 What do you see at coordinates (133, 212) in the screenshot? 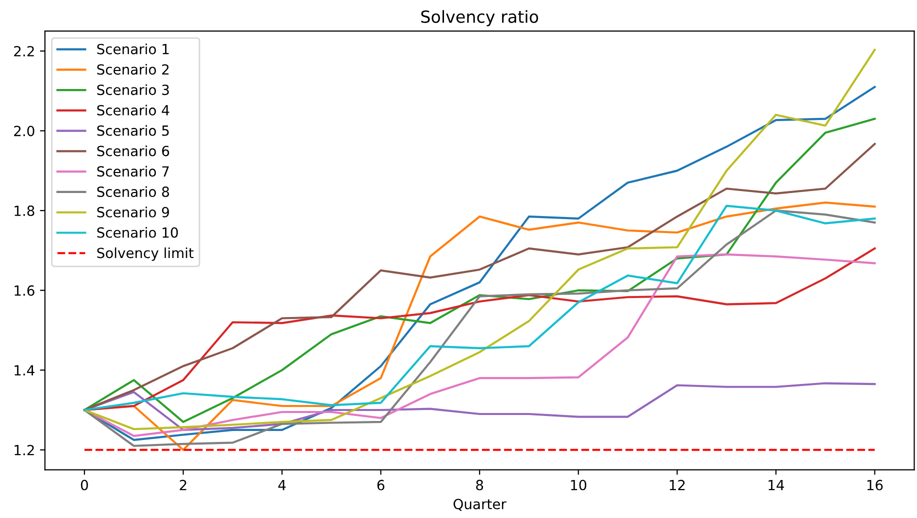
I see `legend-label: Scenario 9` at bounding box center [133, 212].